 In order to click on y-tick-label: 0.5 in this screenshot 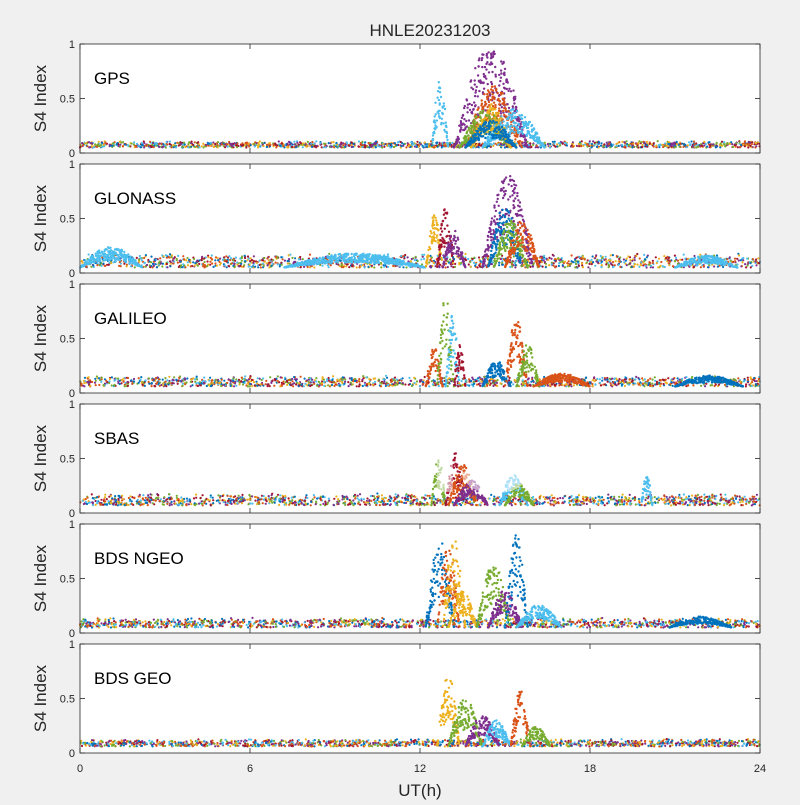, I will do `click(67, 100)`.